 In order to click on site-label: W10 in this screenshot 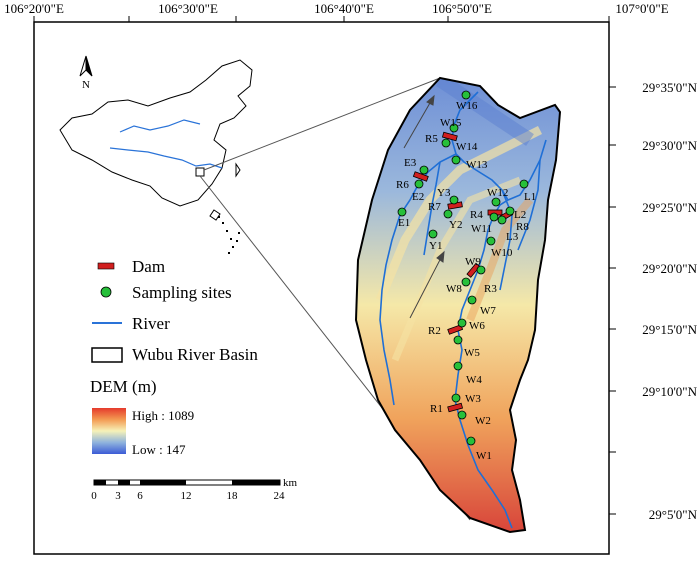, I will do `click(502, 253)`.